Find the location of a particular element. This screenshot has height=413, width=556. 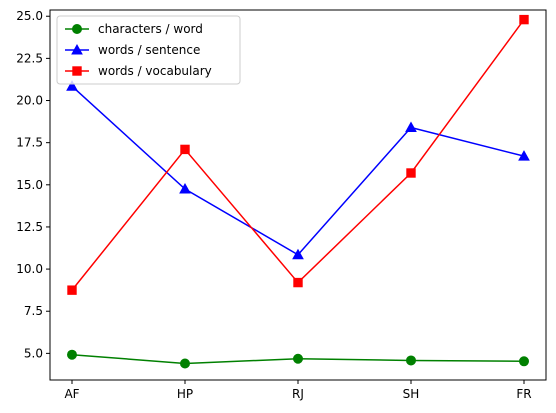

legend-label: characters / word is located at coordinates (150, 29).